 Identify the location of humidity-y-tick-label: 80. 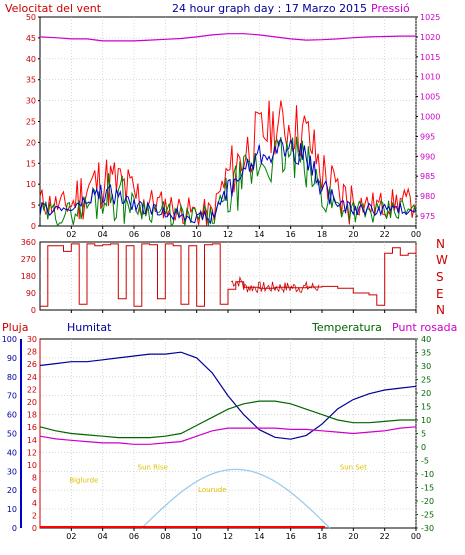
(12, 377).